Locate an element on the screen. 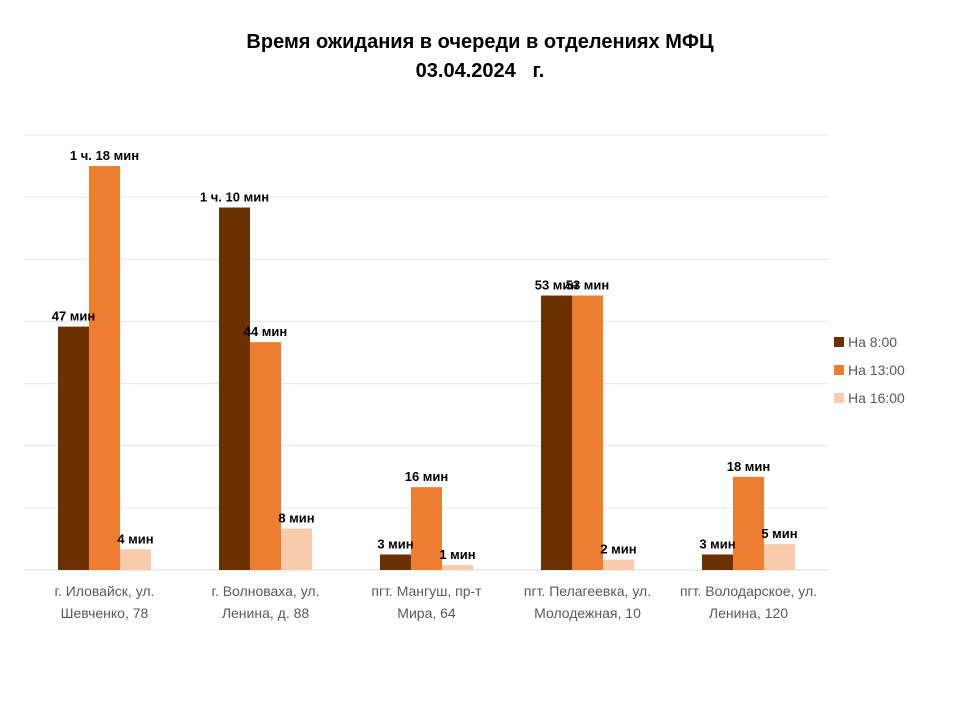 The height and width of the screenshot is (720, 960). data-label: 1 мин is located at coordinates (457, 554).